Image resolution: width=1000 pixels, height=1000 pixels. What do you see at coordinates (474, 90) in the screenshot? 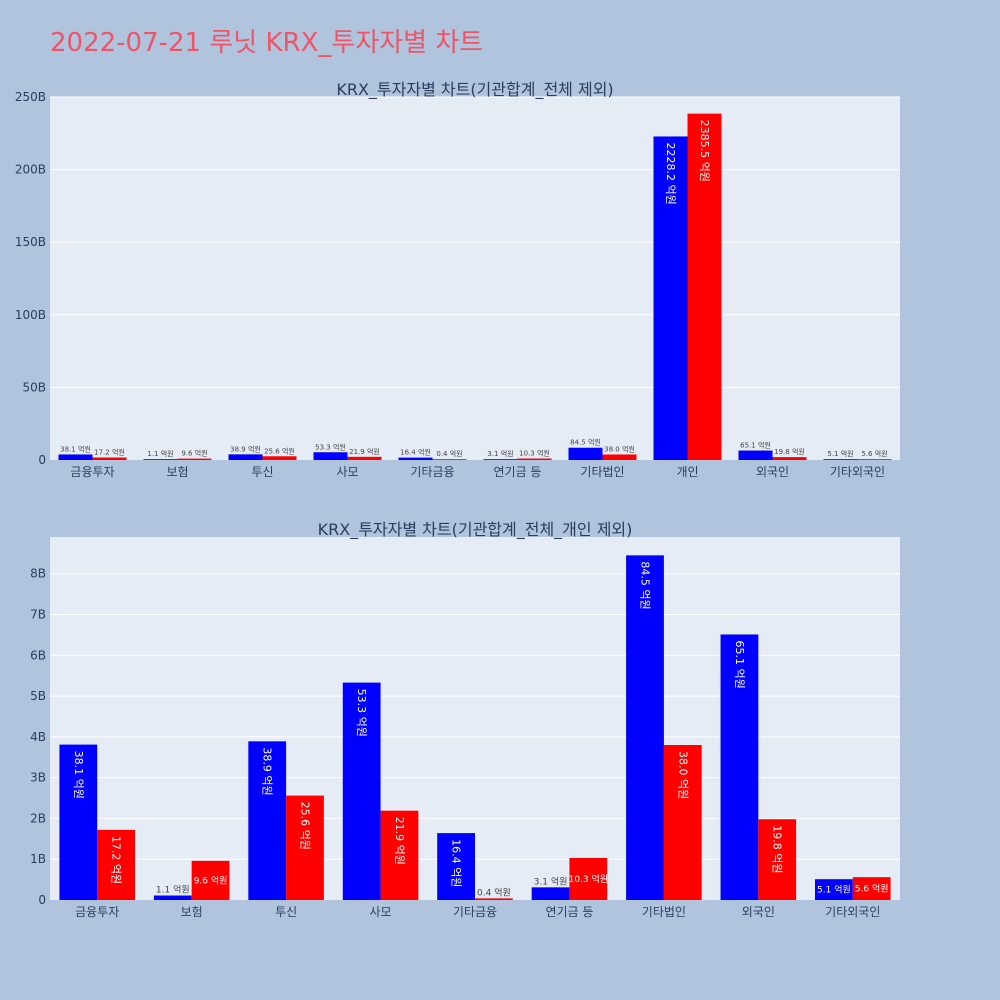
I see `chart-title: KRX_투자자별 차트(기관합계_전체 제외)` at bounding box center [474, 90].